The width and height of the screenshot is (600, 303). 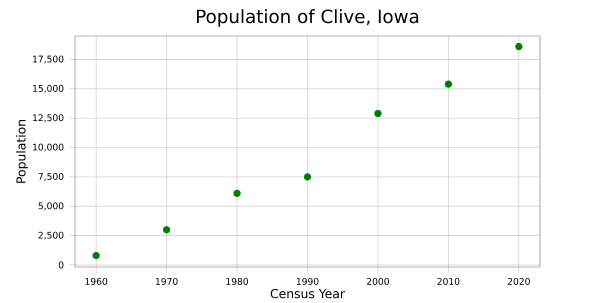 I want to click on x-tick-label: 2010, so click(x=448, y=281).